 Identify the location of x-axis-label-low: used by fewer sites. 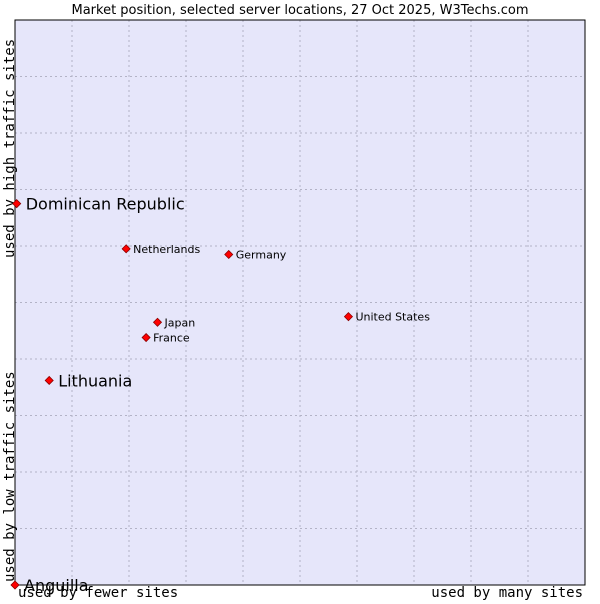
(98, 592).